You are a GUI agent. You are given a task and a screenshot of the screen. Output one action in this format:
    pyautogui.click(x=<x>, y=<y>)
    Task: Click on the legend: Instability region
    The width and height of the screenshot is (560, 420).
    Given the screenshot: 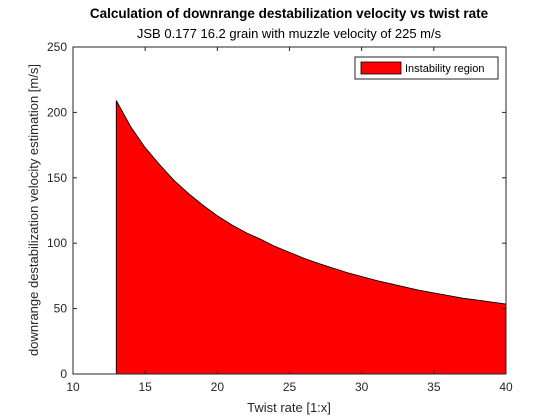 What is the action you would take?
    pyautogui.click(x=426, y=68)
    